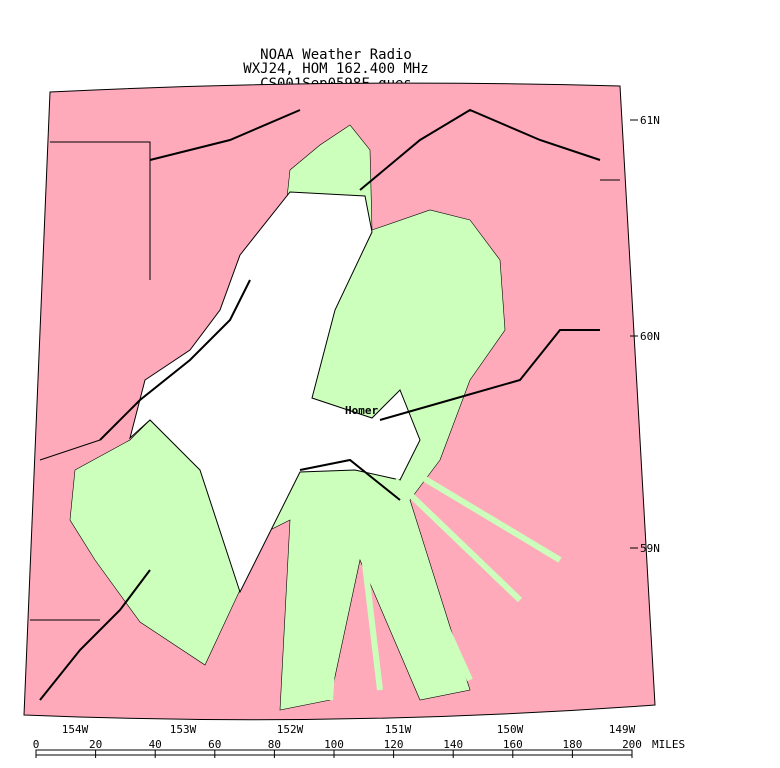  I want to click on scale-label: 80, so click(274, 744).